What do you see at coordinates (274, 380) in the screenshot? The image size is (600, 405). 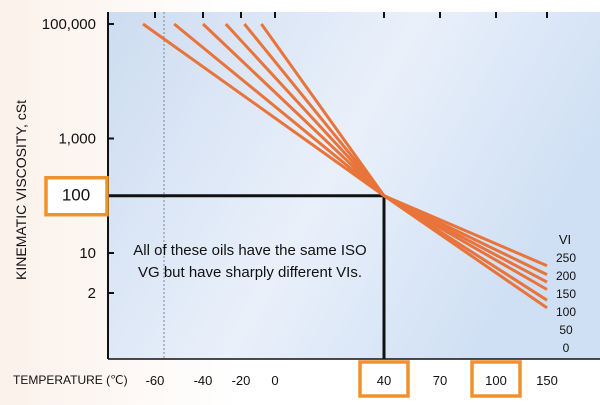 I see `x-tick-label: 0` at bounding box center [274, 380].